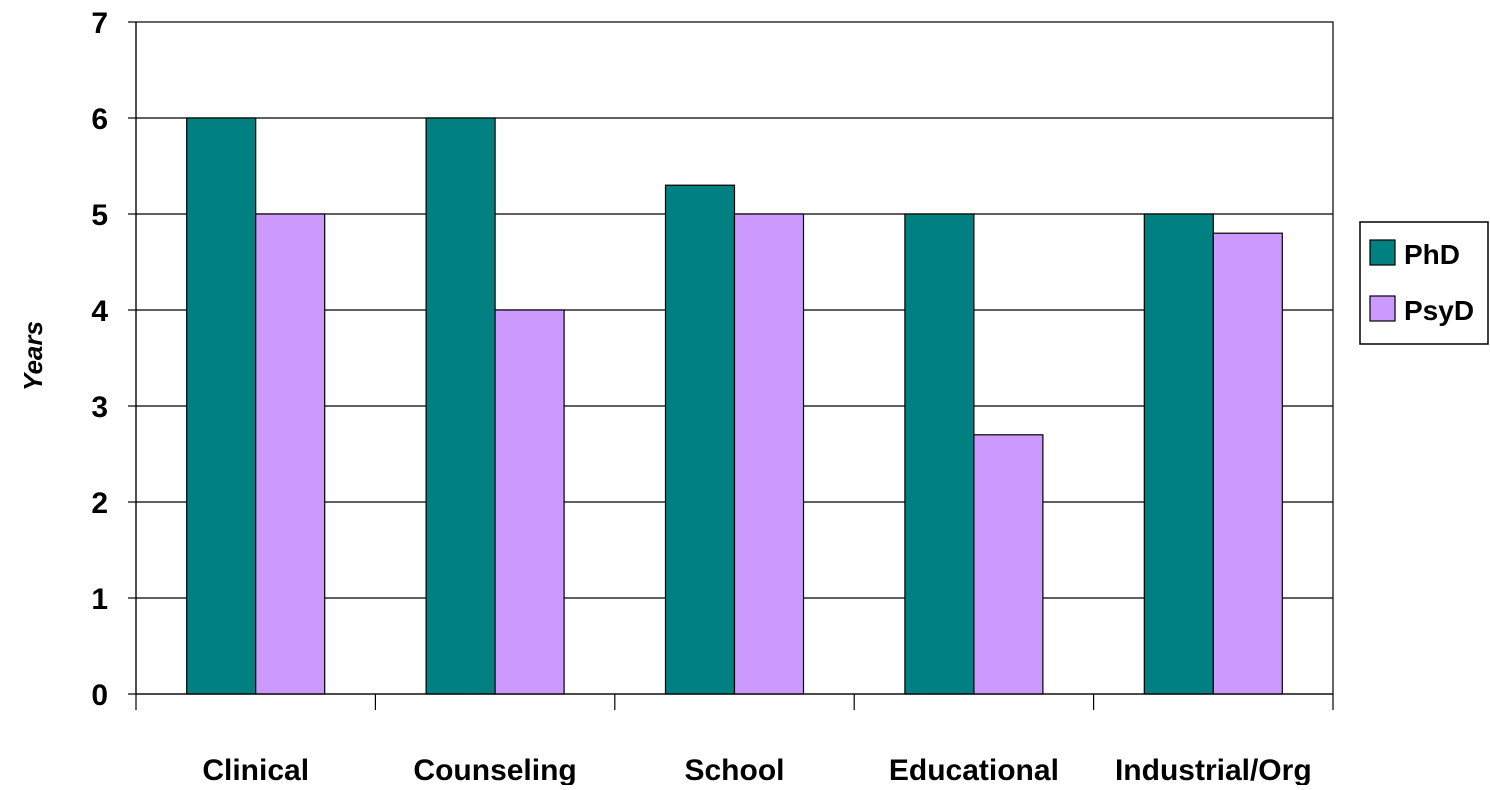 This screenshot has width=1490, height=790. I want to click on bar-phd-educational, so click(939, 454).